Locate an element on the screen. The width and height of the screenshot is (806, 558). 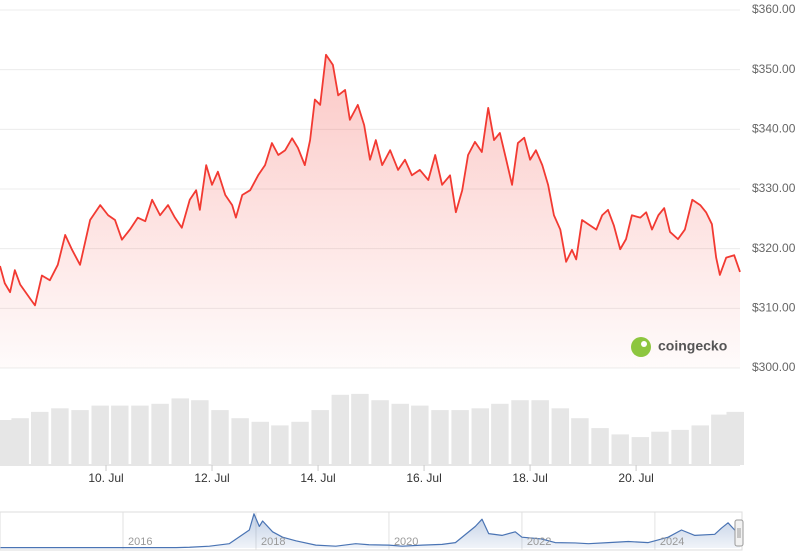
x-tick-label: 12. Jul is located at coordinates (211, 478).